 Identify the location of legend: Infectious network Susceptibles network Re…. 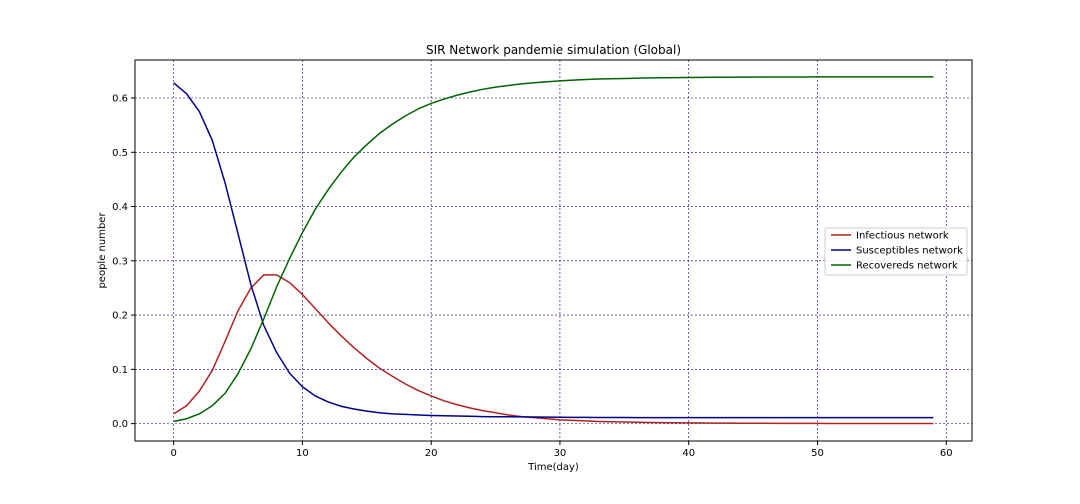
(896, 251).